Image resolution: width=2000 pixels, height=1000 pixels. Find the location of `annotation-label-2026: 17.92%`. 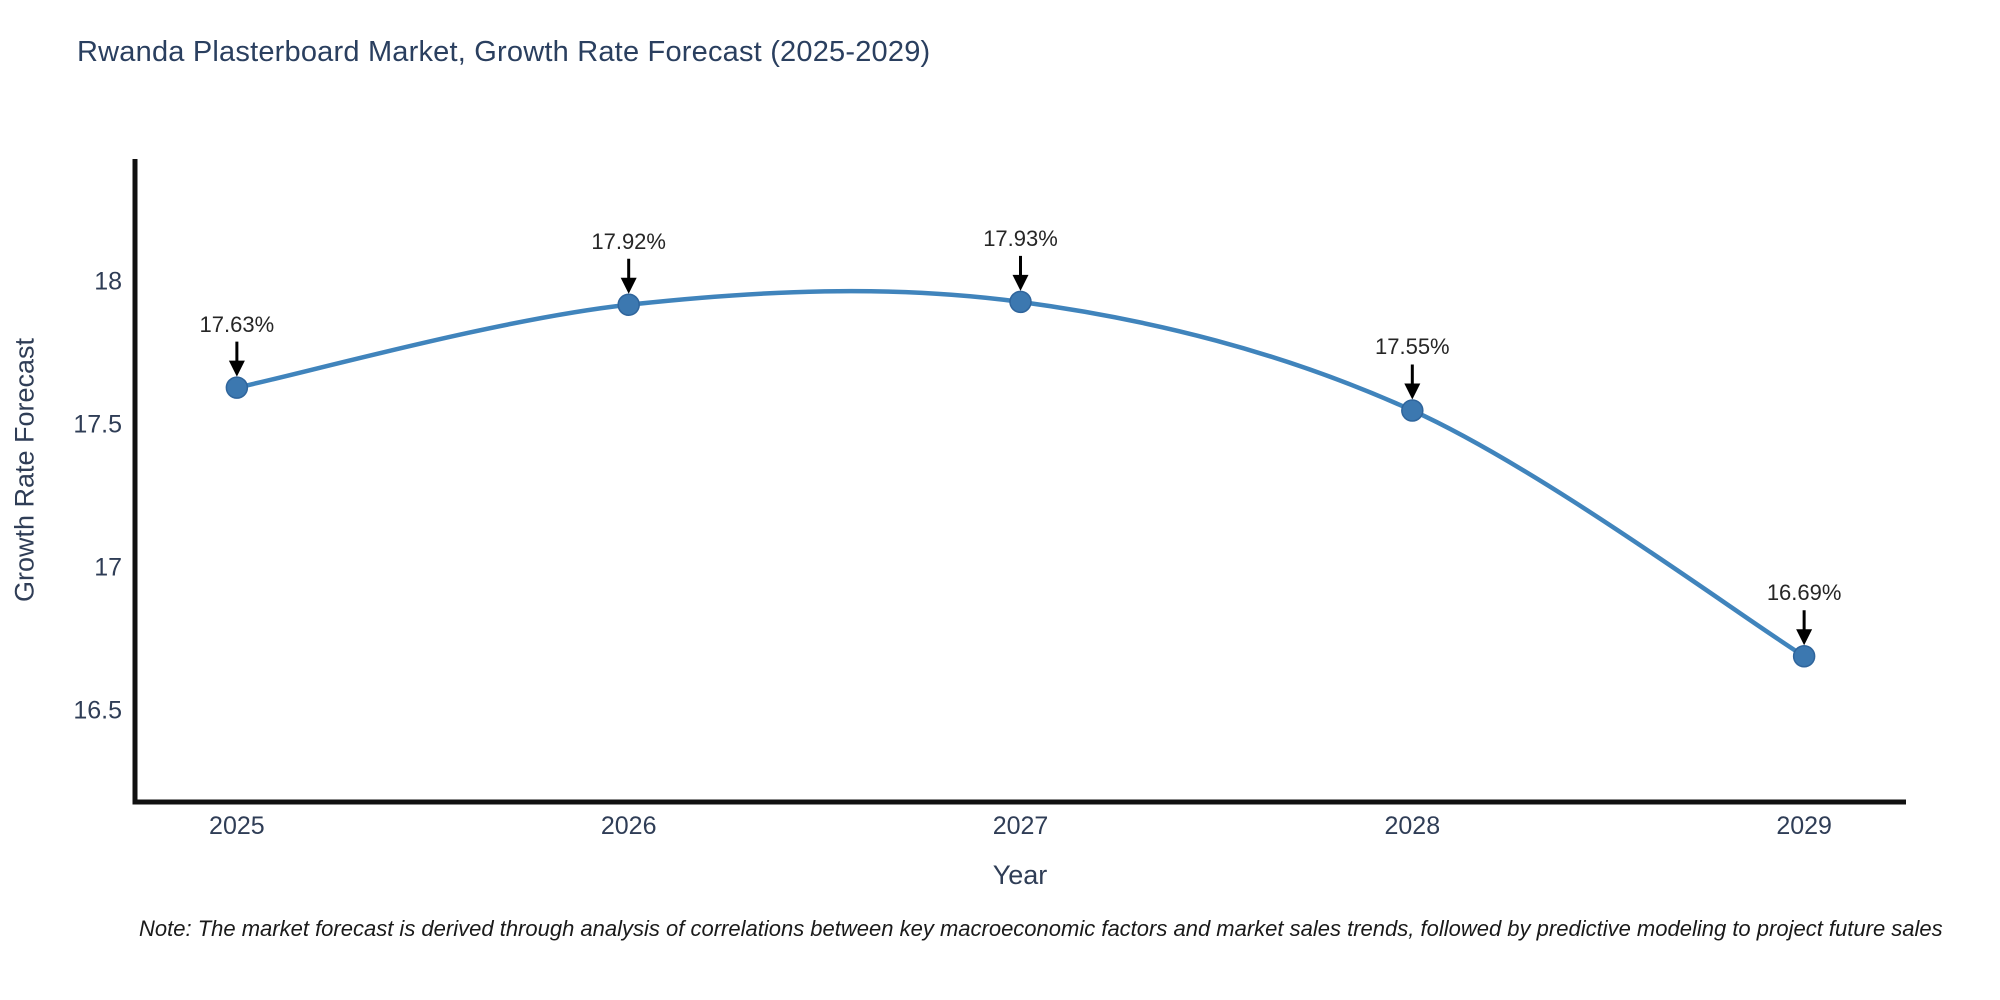

annotation-label-2026: 17.92% is located at coordinates (628, 241).